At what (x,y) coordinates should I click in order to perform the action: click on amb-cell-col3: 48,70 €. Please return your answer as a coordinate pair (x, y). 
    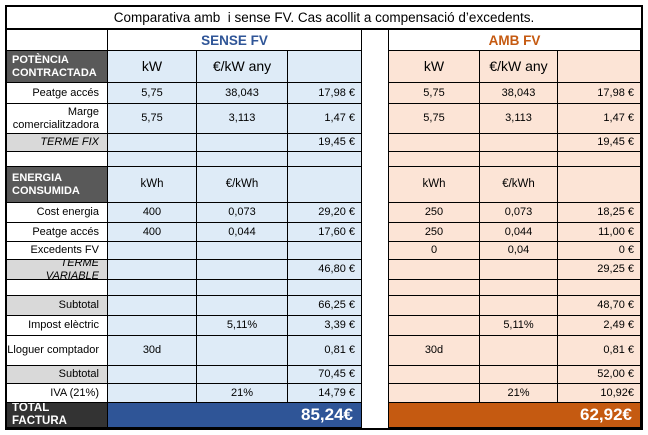
    Looking at the image, I should click on (599, 306).